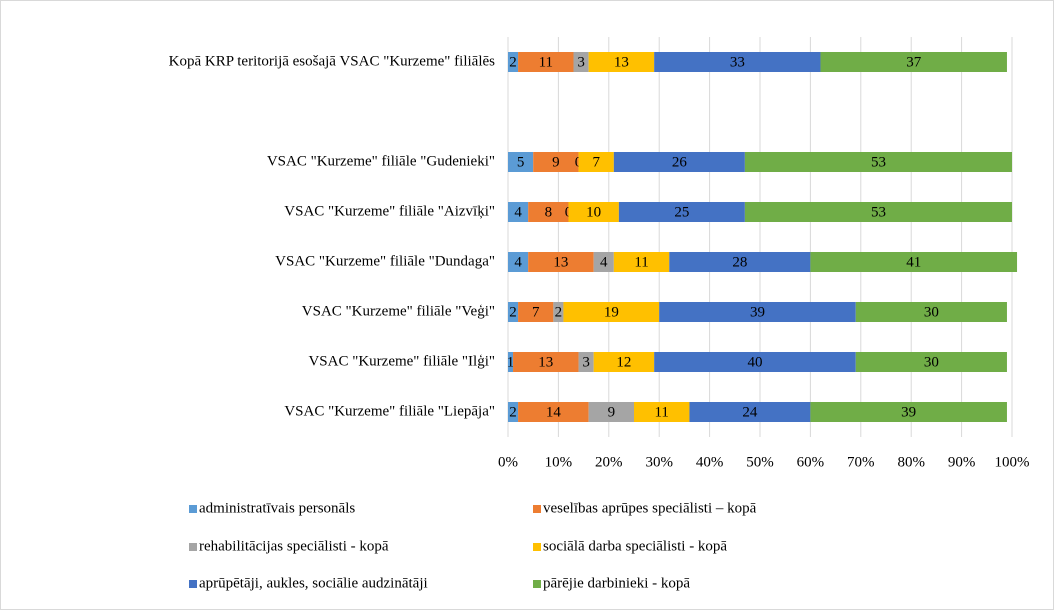 The height and width of the screenshot is (610, 1054). I want to click on data-label: 5, so click(521, 162).